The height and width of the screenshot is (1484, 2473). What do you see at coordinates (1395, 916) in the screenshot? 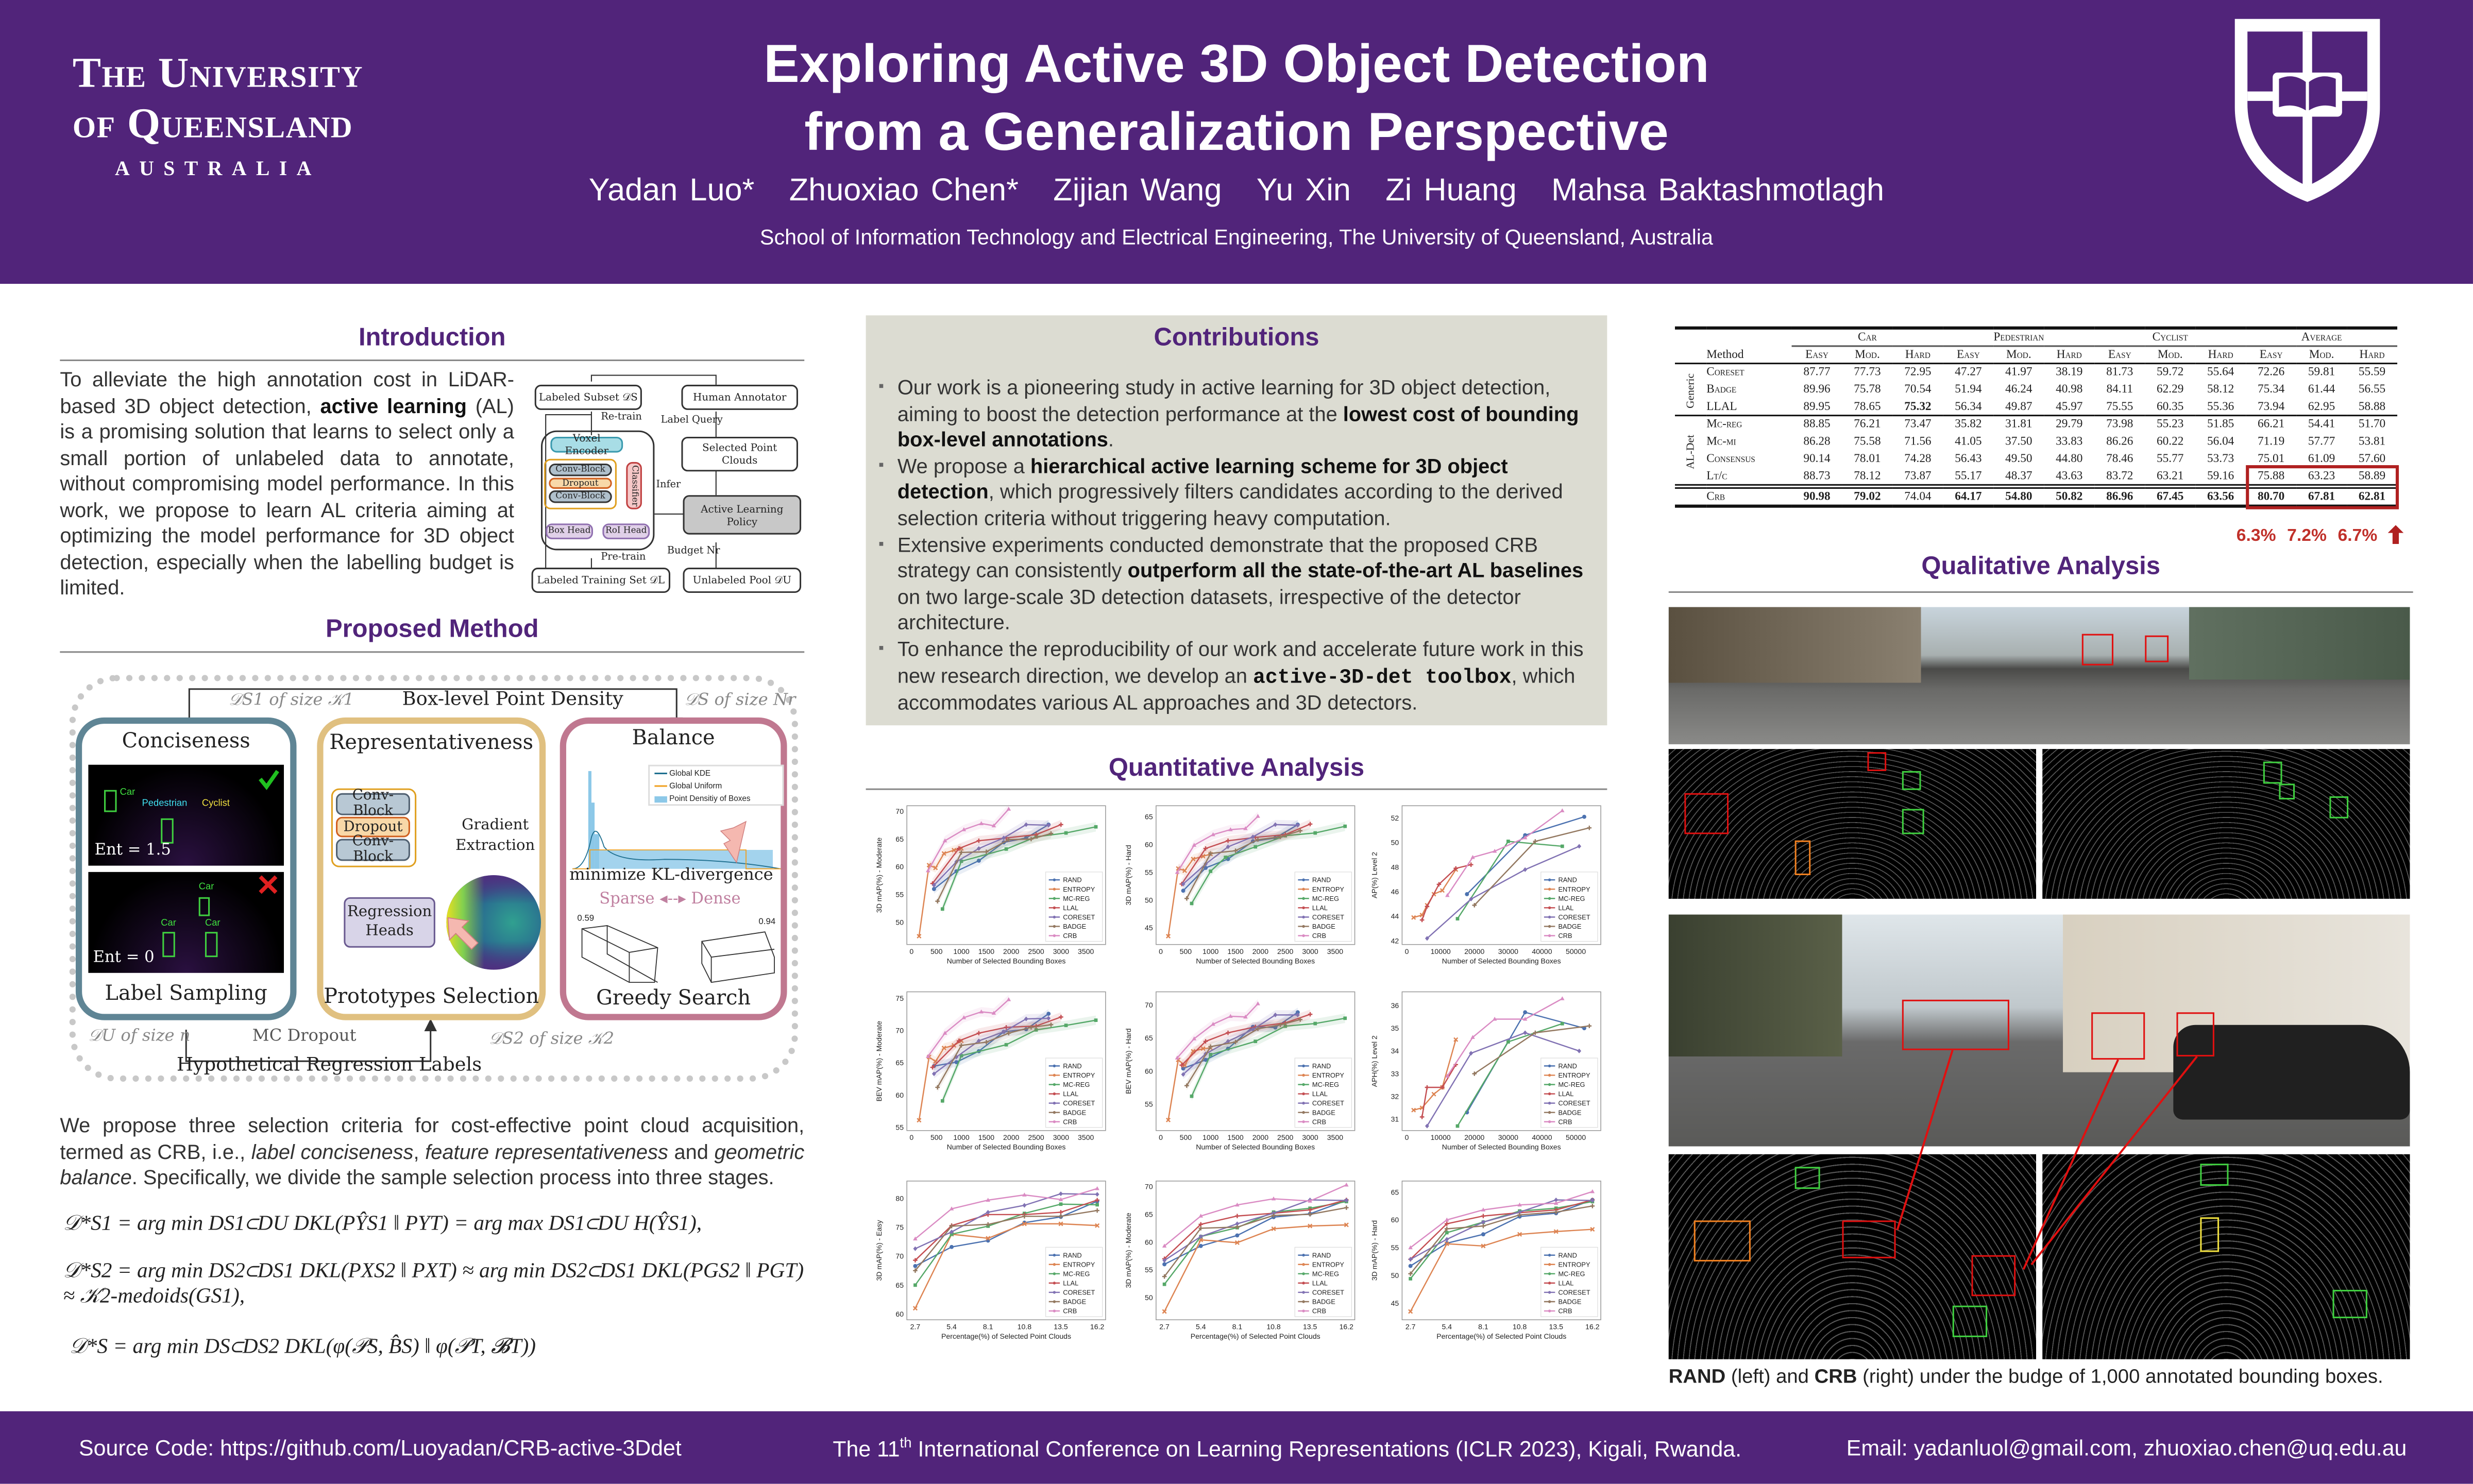
I see `y-tick-label: 44` at bounding box center [1395, 916].